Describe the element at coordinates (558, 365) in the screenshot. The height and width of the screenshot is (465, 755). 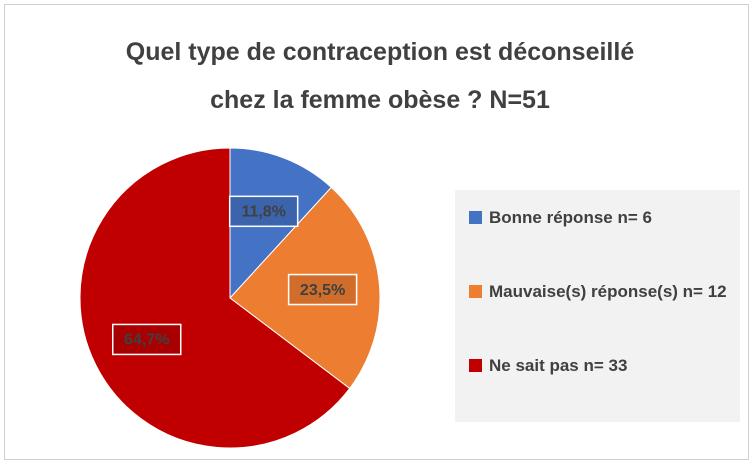
I see `legend-label: Ne sait pas n= 33` at that location.